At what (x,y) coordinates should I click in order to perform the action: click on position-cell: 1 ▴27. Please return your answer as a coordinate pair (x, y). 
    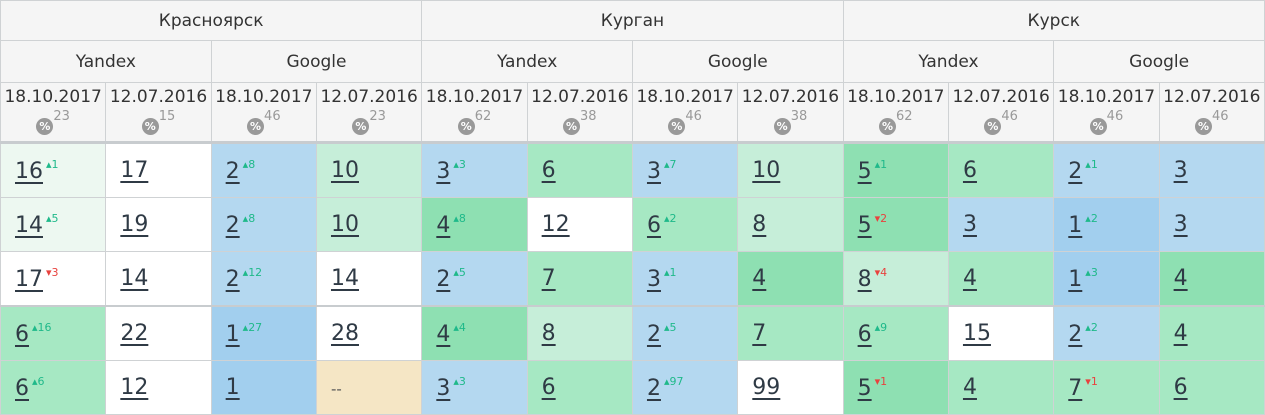
    Looking at the image, I should click on (263, 333).